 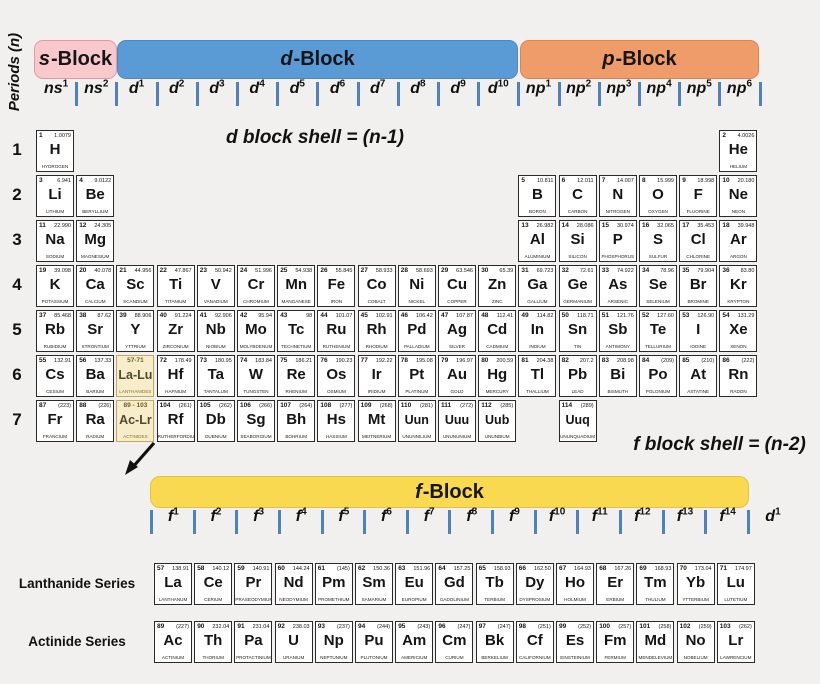 I want to click on atomic-mass: 232.04, so click(x=221, y=627).